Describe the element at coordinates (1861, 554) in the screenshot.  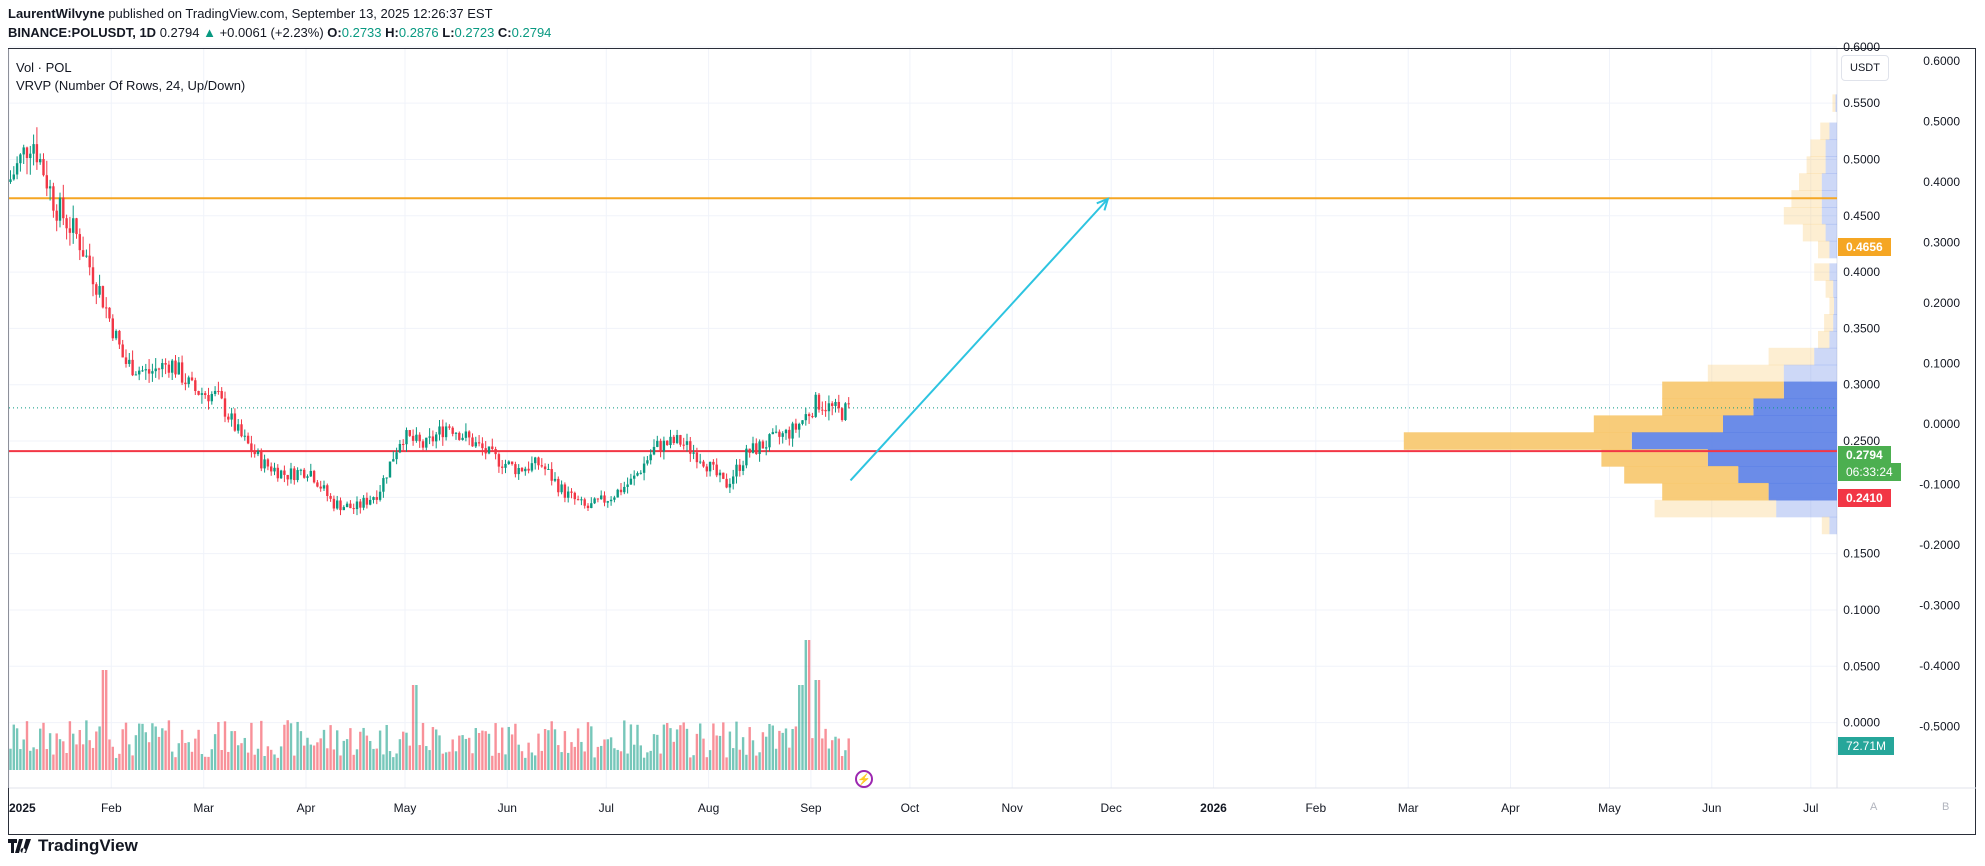
I see `price-tick-label: 0.1500` at that location.